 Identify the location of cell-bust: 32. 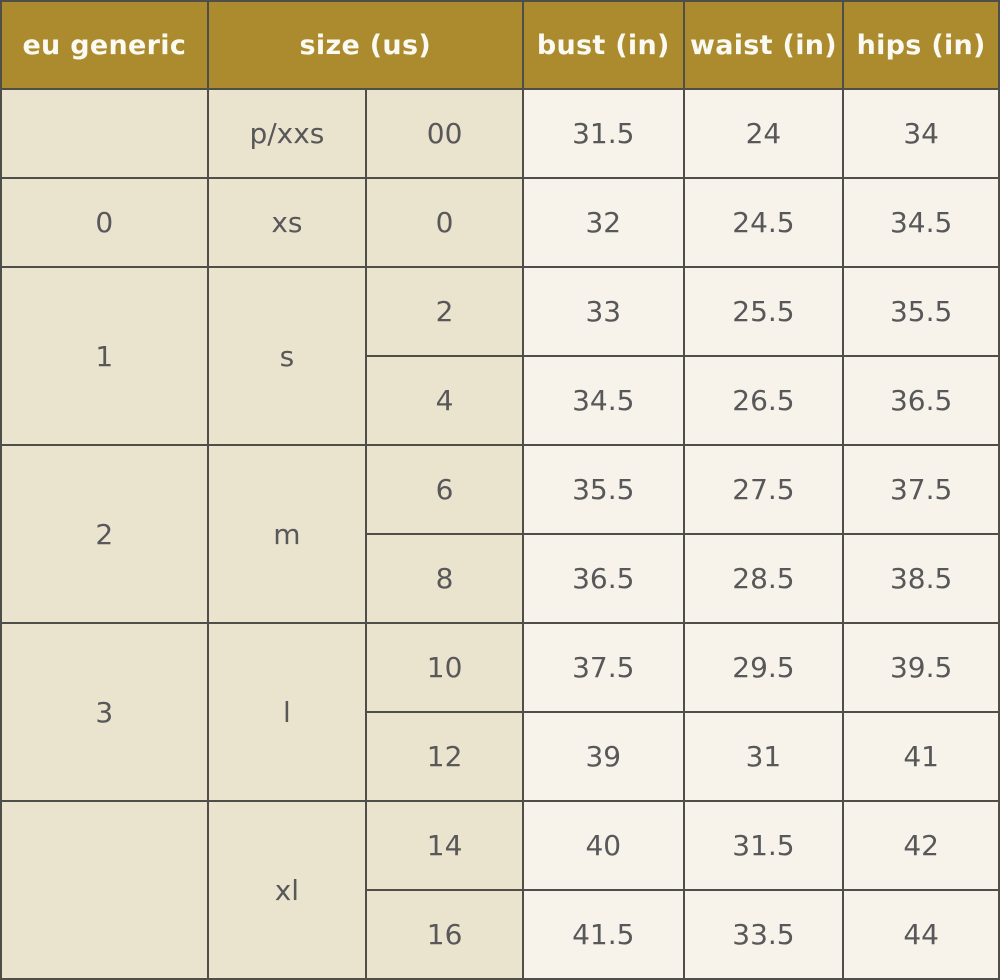
(603, 222).